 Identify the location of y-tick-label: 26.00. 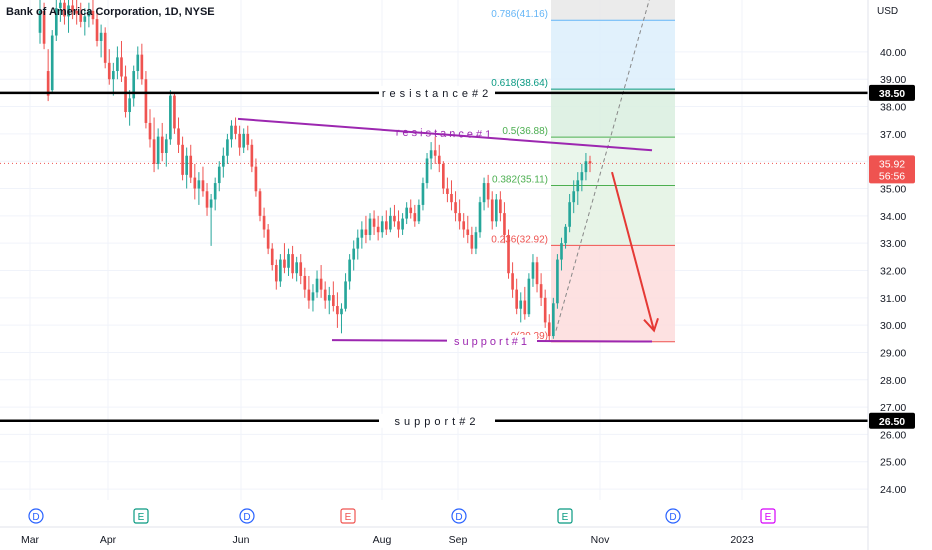
(893, 435).